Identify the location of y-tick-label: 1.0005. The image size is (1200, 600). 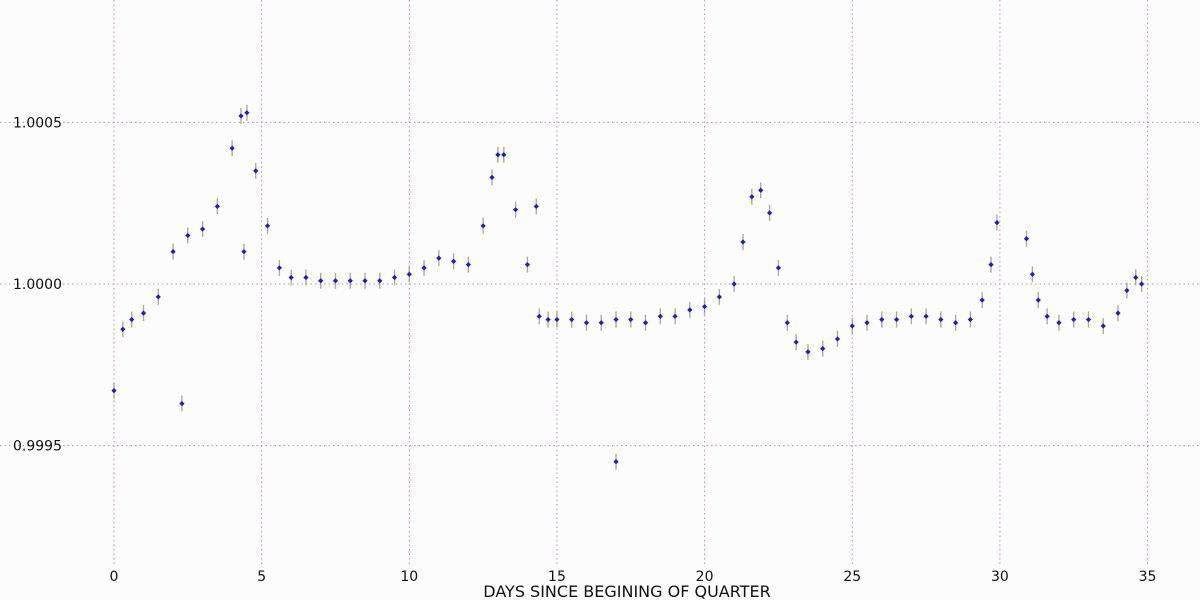
(37, 123).